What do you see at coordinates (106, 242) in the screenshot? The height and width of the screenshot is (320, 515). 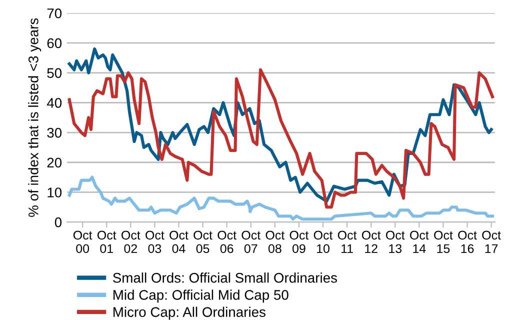 I see `x-tick-label: Oct 01` at bounding box center [106, 242].